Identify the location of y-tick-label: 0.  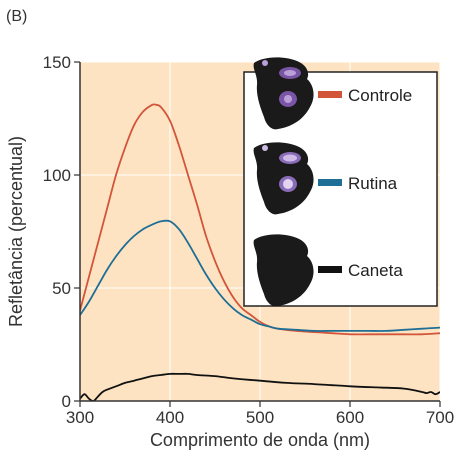
(66, 401).